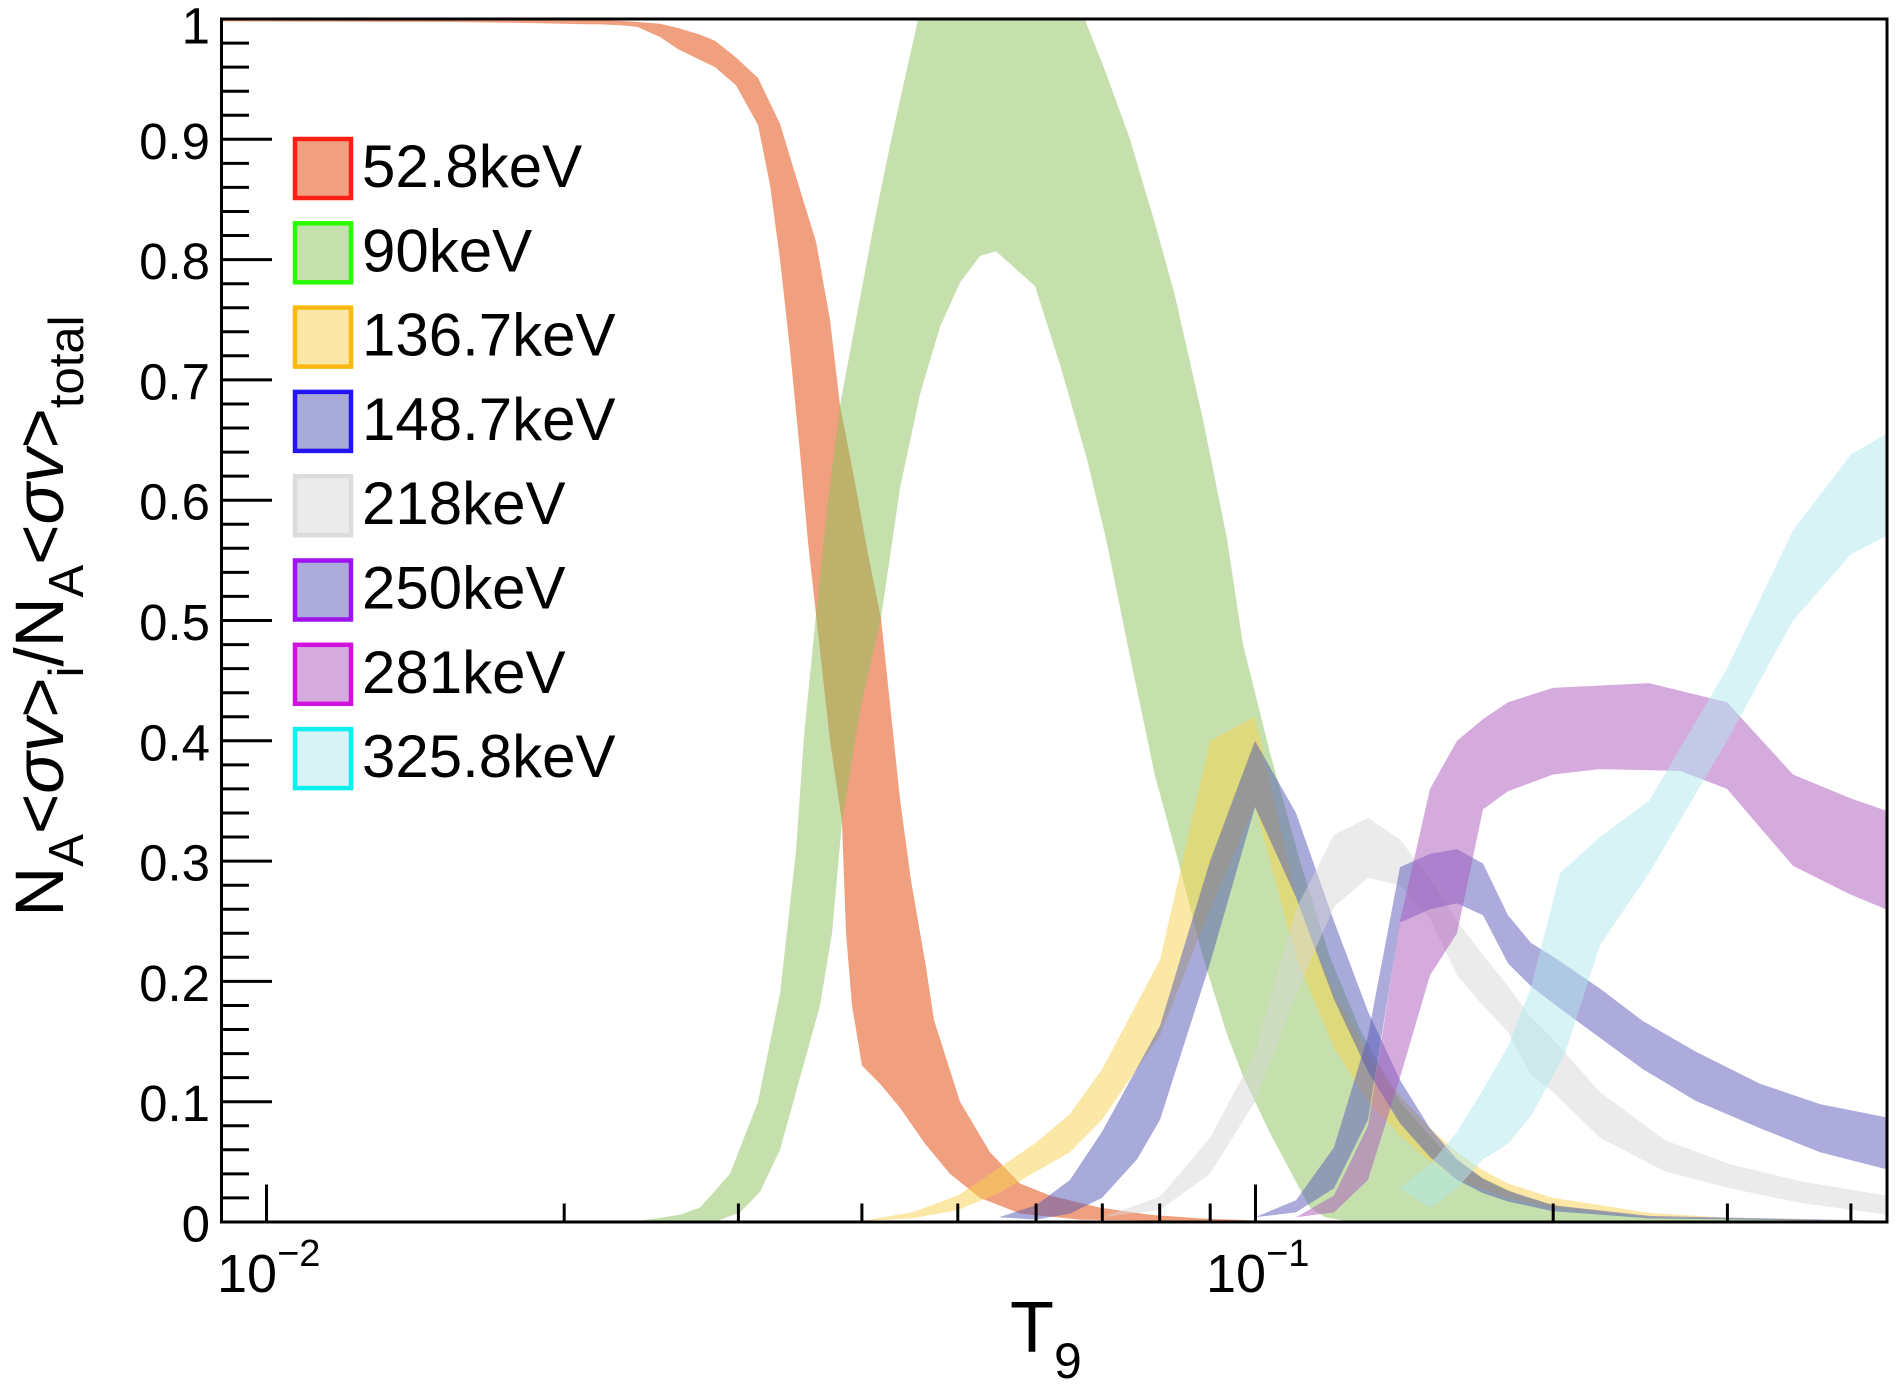  I want to click on svg-text: 136.7keV, so click(489, 335).